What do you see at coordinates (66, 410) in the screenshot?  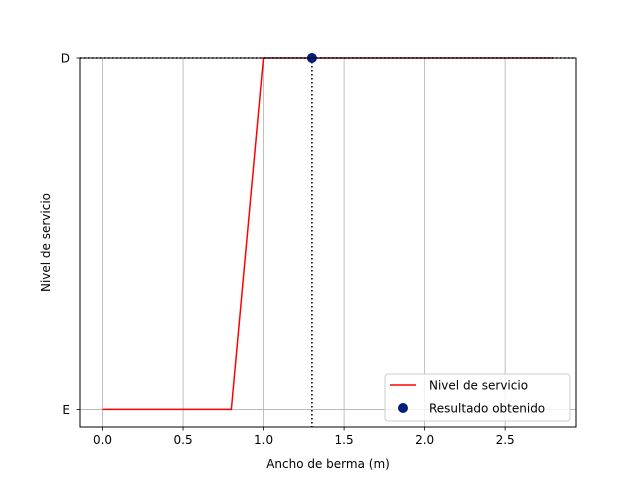 I see `y-tick-label: E` at bounding box center [66, 410].